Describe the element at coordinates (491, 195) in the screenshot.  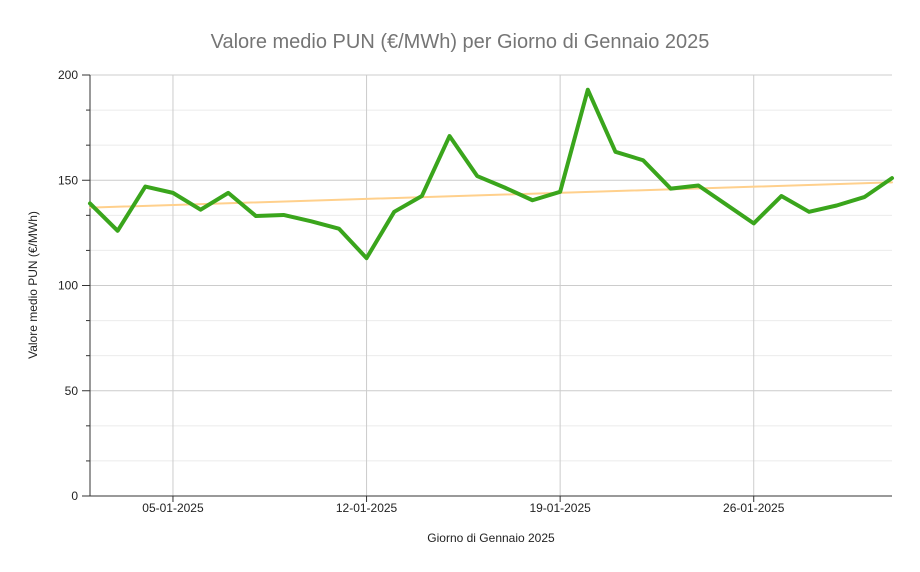
I see `trend-line` at that location.